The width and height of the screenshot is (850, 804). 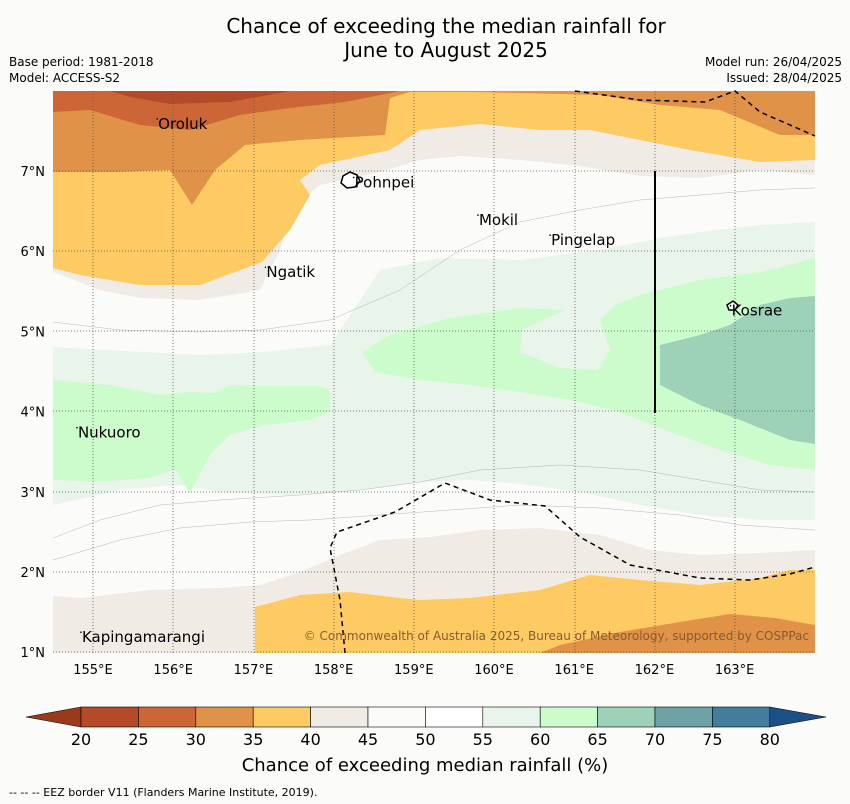 What do you see at coordinates (253, 739) in the screenshot?
I see `colorbar-tick-label: 35` at bounding box center [253, 739].